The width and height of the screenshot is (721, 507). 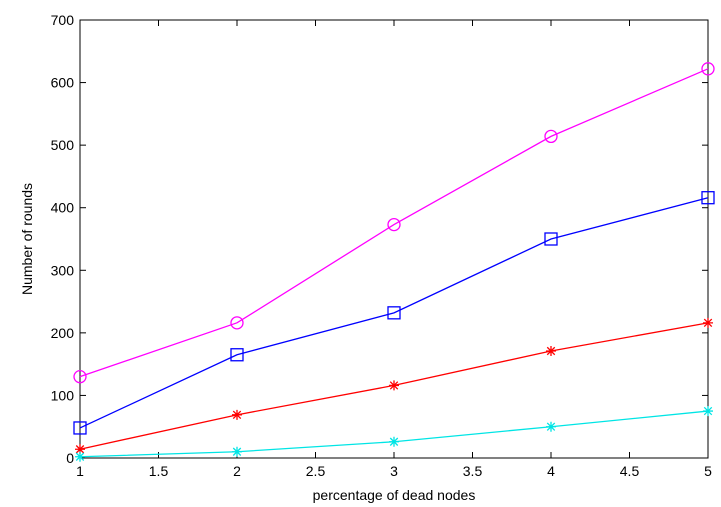 I want to click on y-tick-label: 200, so click(x=63, y=333).